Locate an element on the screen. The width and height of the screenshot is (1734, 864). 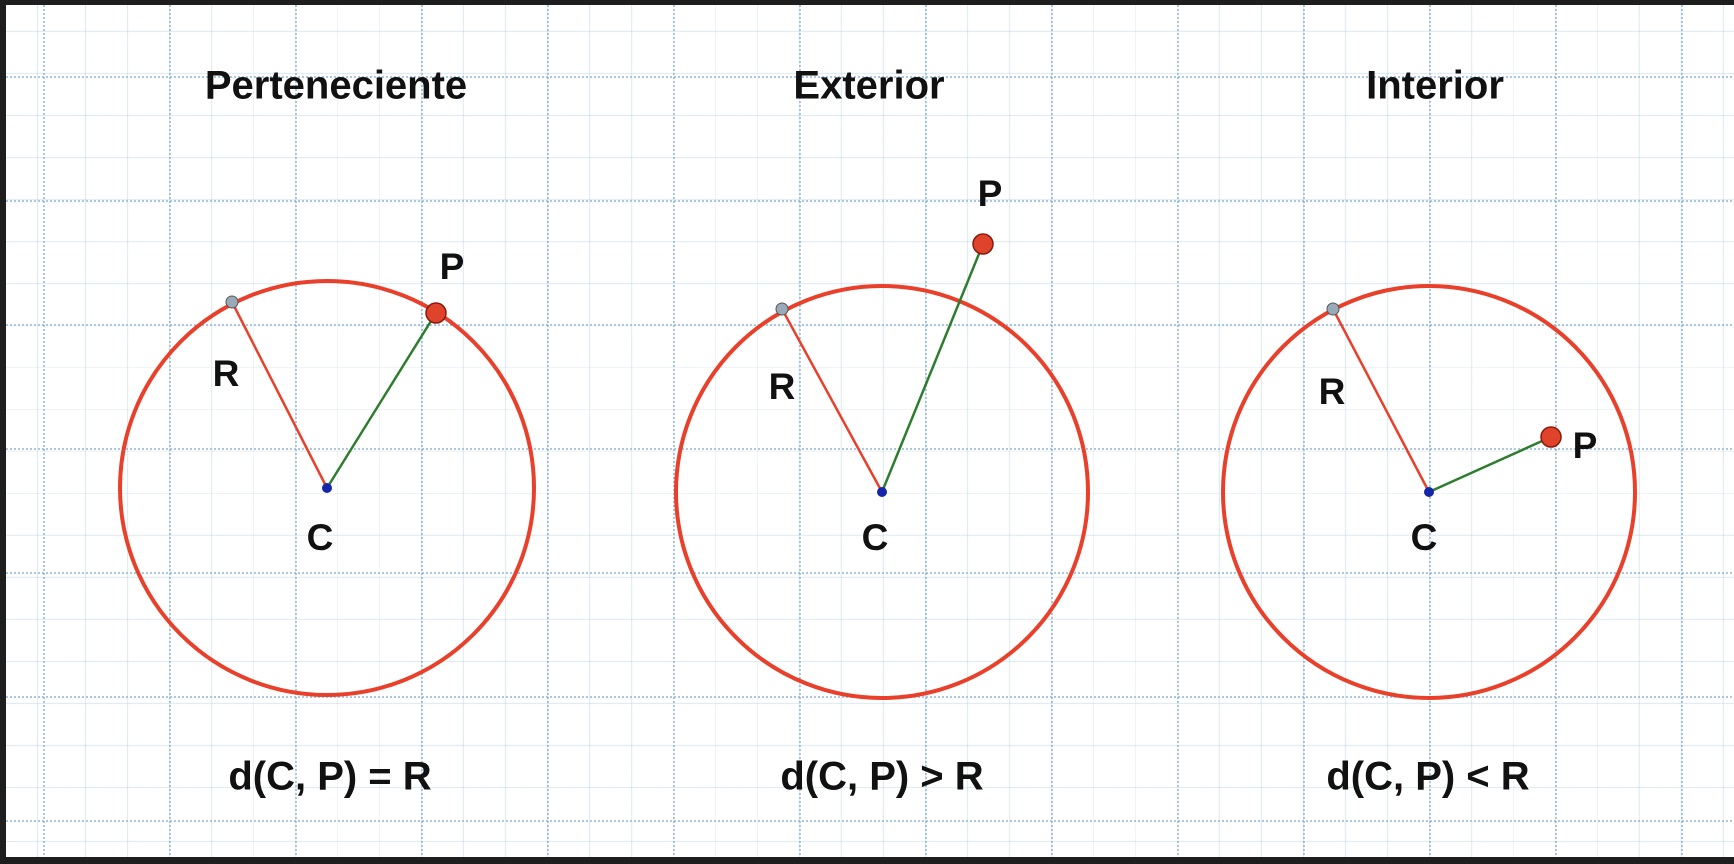
formula: d(C, P) > R is located at coordinates (882, 776).